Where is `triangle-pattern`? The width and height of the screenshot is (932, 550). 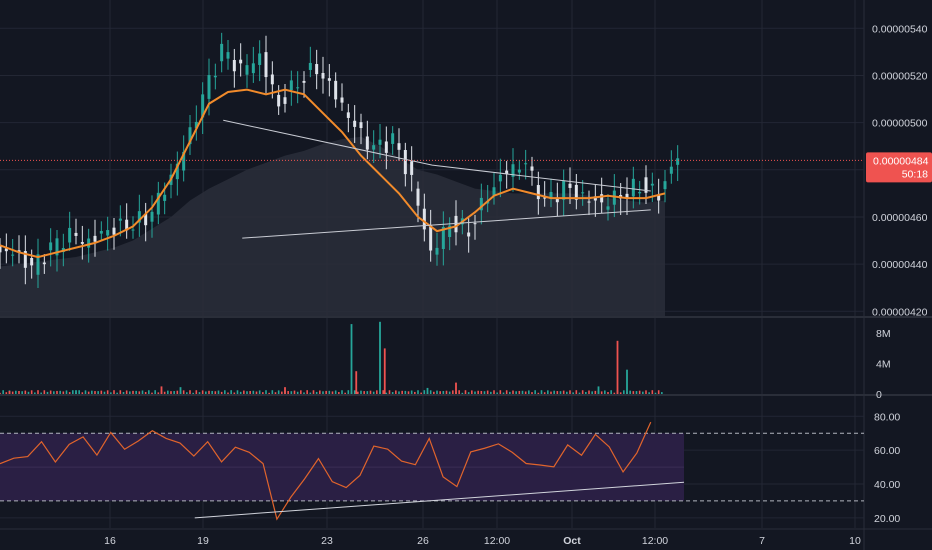 triangle-pattern is located at coordinates (437, 179).